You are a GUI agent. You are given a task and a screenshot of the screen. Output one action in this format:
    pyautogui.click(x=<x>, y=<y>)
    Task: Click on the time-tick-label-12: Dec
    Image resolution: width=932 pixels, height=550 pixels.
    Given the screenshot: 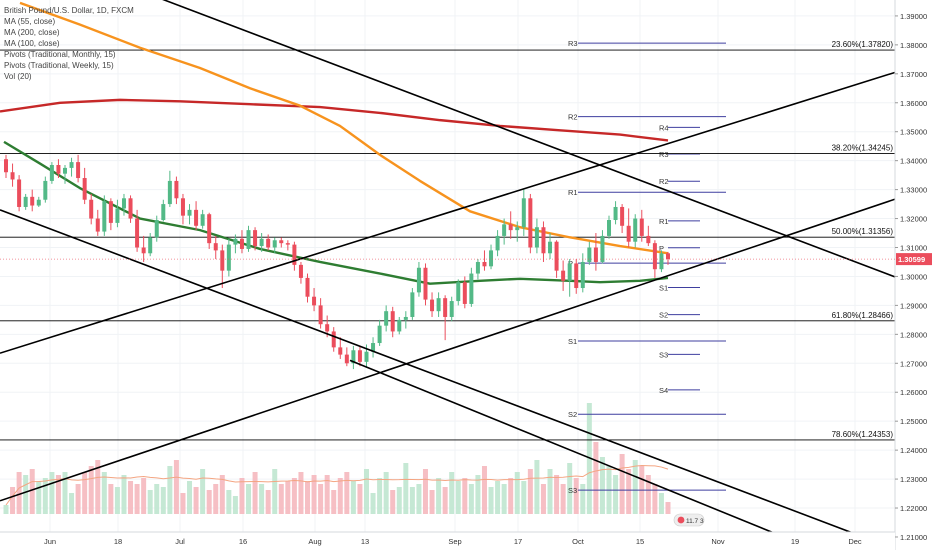 What is the action you would take?
    pyautogui.click(x=855, y=541)
    